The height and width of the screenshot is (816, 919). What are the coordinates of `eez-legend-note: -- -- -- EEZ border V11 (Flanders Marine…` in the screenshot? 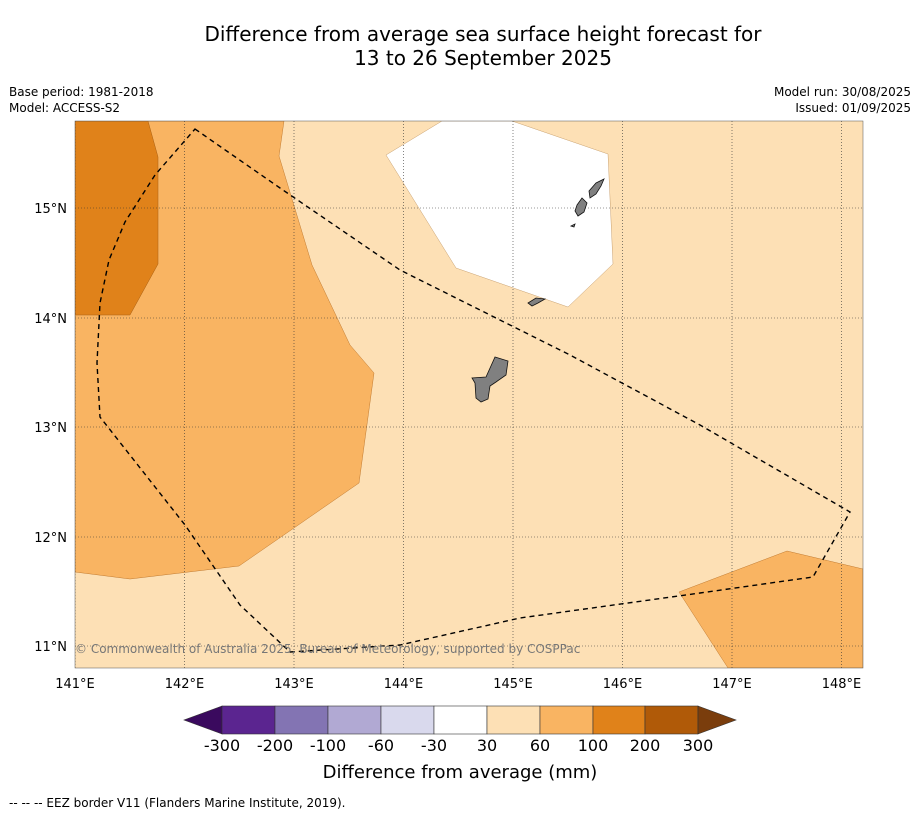 It's located at (177, 803).